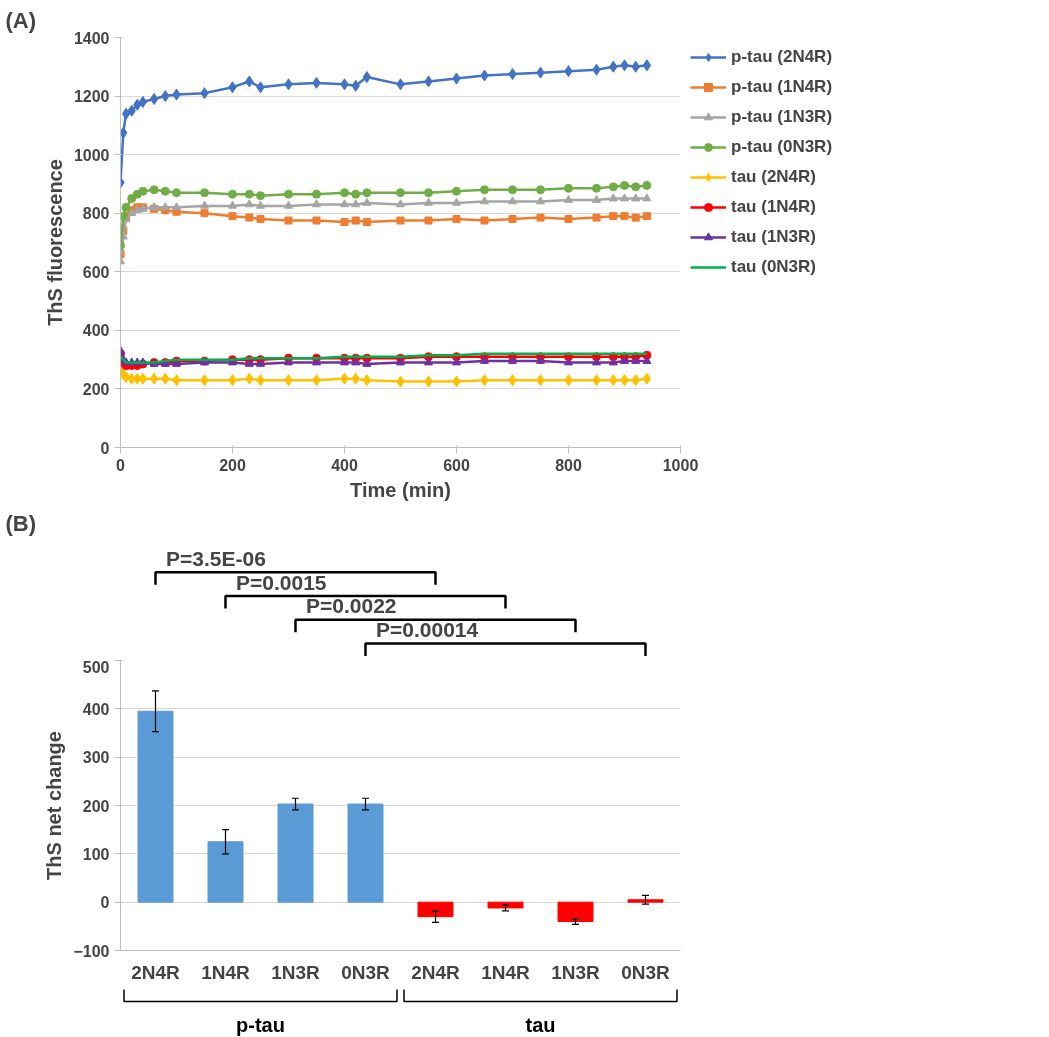 The image size is (1049, 1037). I want to click on chart-title: (B), so click(21, 523).